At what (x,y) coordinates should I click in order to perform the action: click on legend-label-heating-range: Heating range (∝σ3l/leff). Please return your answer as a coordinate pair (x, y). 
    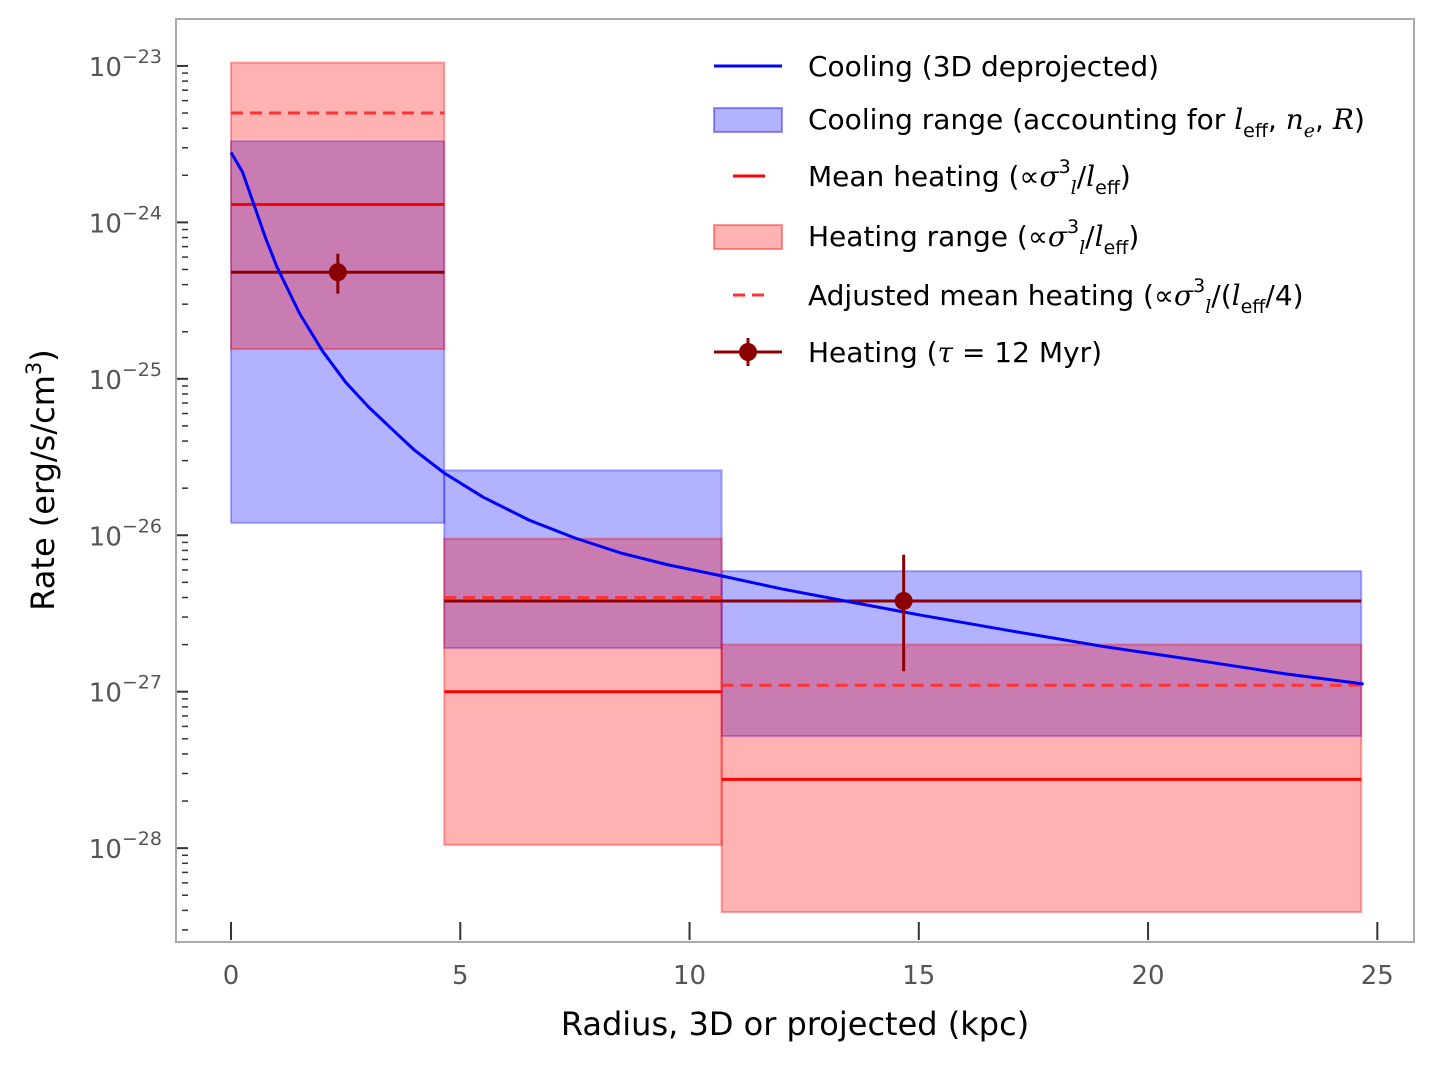
    Looking at the image, I should click on (973, 237).